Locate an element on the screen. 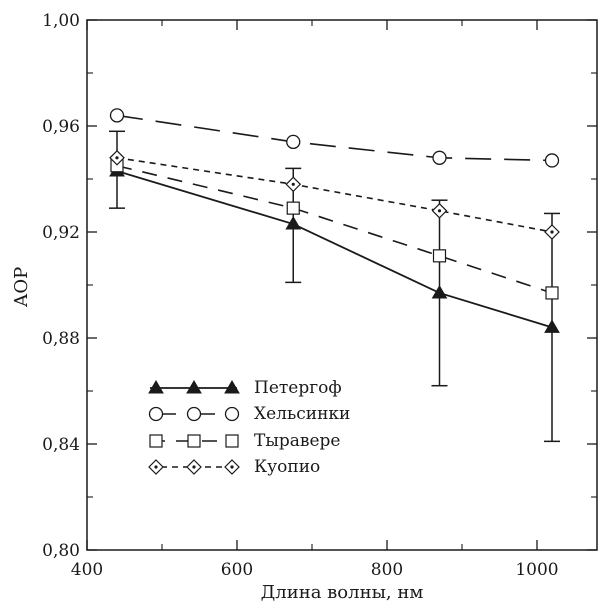 This screenshot has width=601, height=605. legend-label-peterhof: Петергоф is located at coordinates (298, 388).